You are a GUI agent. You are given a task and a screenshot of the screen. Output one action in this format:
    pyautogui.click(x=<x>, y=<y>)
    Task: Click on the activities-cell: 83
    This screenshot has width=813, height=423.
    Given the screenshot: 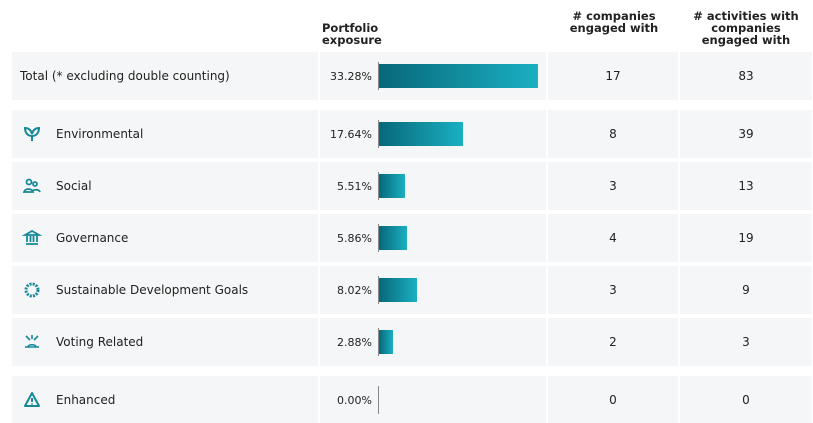 What is the action you would take?
    pyautogui.click(x=746, y=76)
    